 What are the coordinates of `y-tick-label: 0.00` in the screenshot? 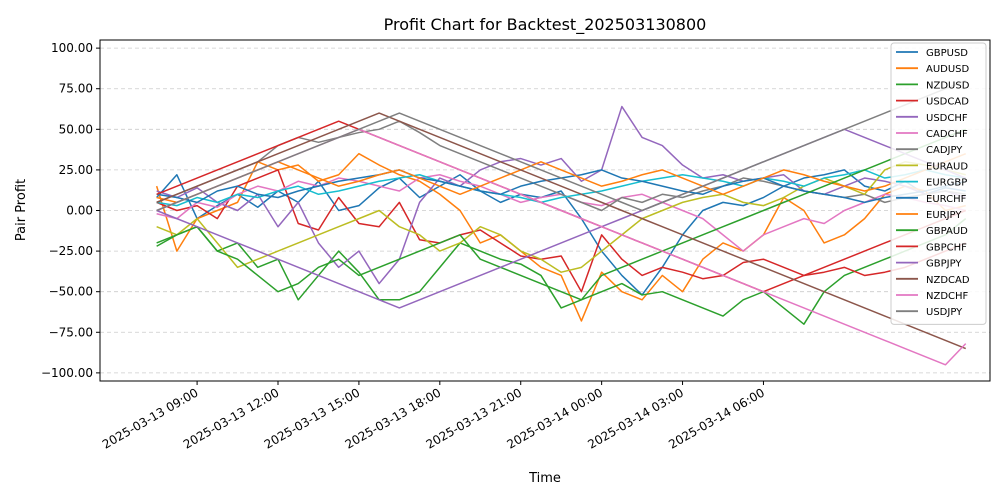 It's located at (79, 211).